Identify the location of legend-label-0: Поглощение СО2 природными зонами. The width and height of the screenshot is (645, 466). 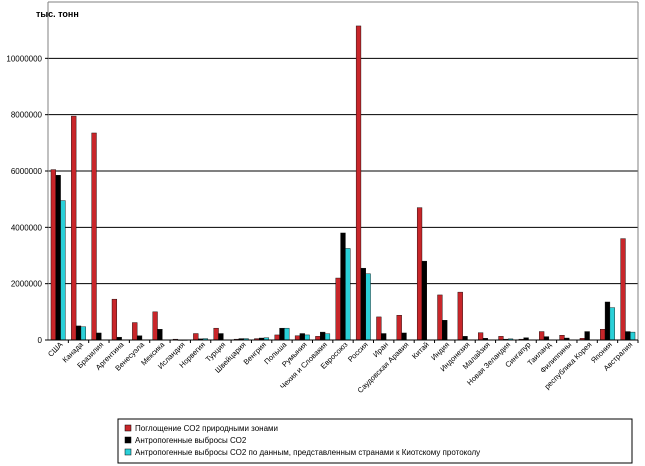
(206, 428).